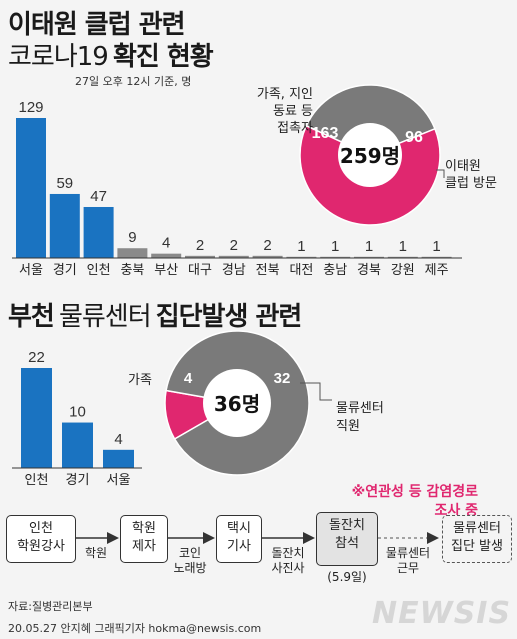 Image resolution: width=517 pixels, height=639 pixels. I want to click on bar-부산, so click(166, 255).